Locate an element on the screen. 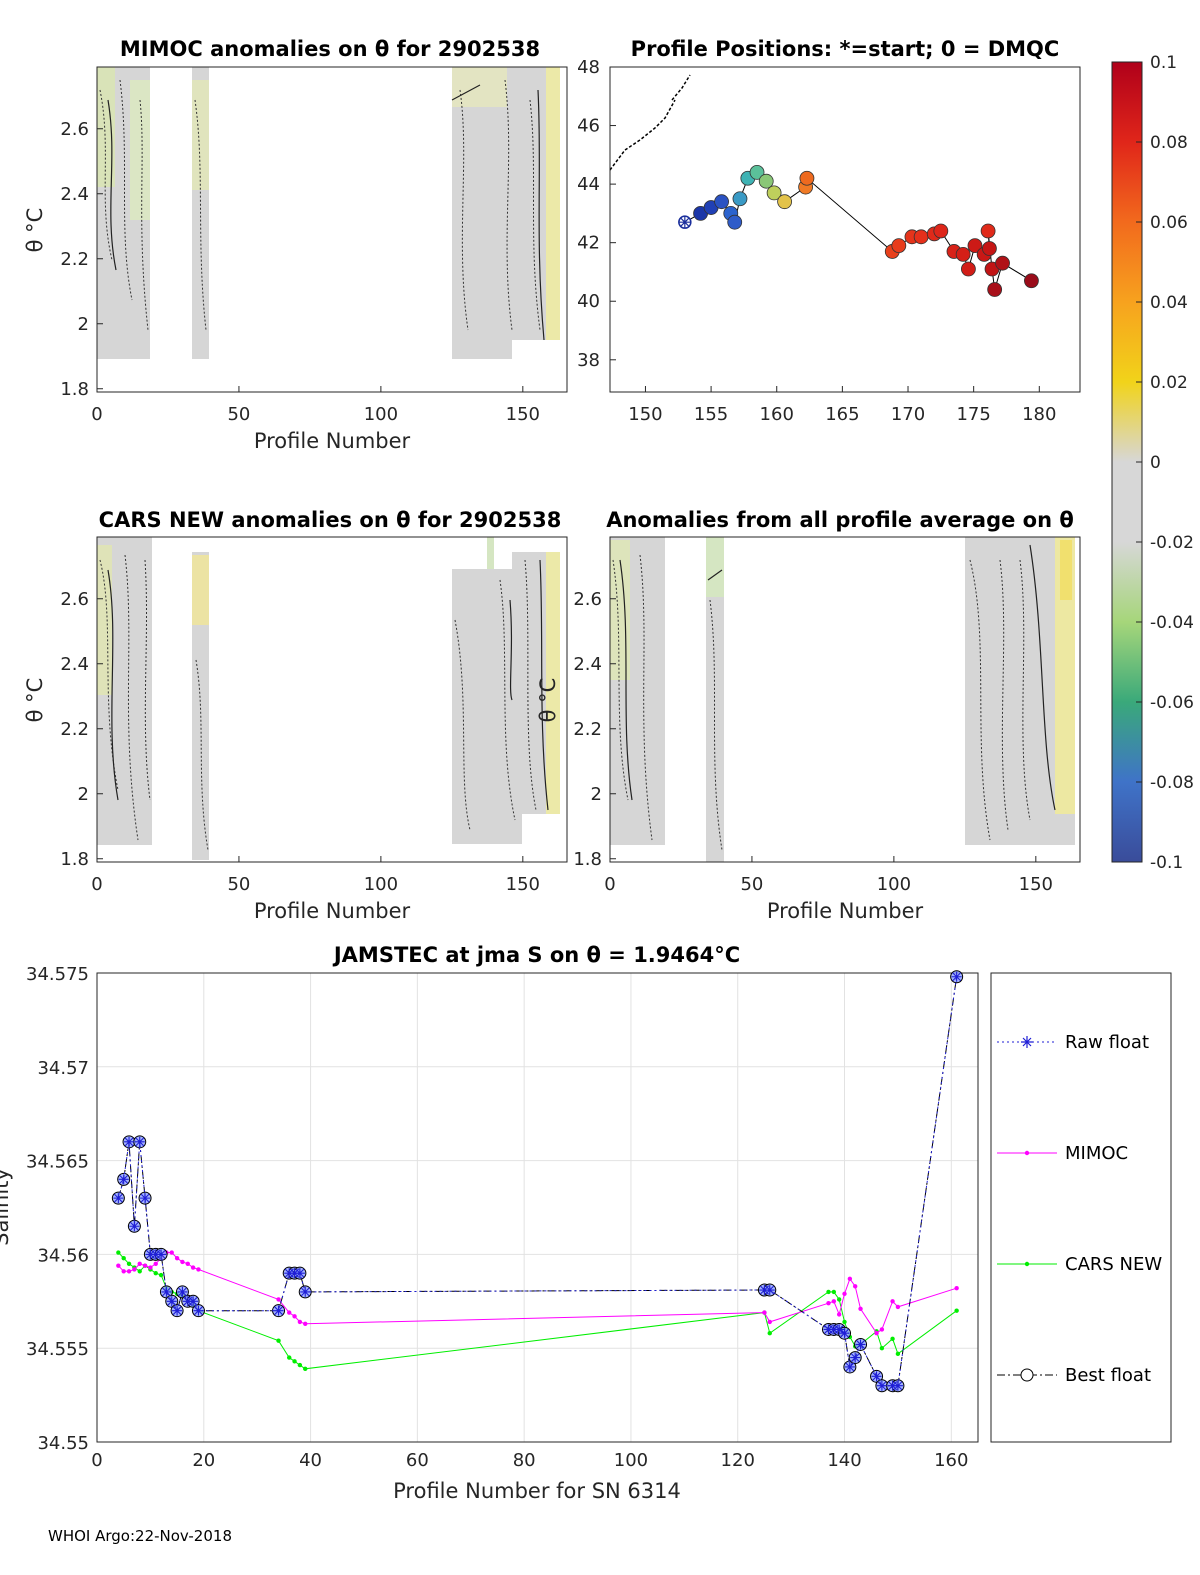  legend-item-best-float: Best float is located at coordinates (1074, 1375).